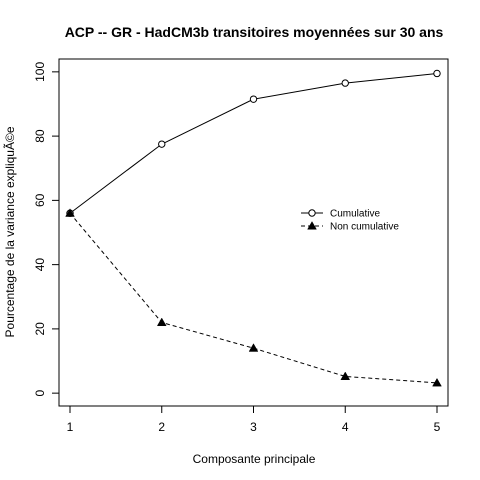 The height and width of the screenshot is (480, 480). Describe the element at coordinates (40, 72) in the screenshot. I see `y-tick-label-100: 100` at that location.